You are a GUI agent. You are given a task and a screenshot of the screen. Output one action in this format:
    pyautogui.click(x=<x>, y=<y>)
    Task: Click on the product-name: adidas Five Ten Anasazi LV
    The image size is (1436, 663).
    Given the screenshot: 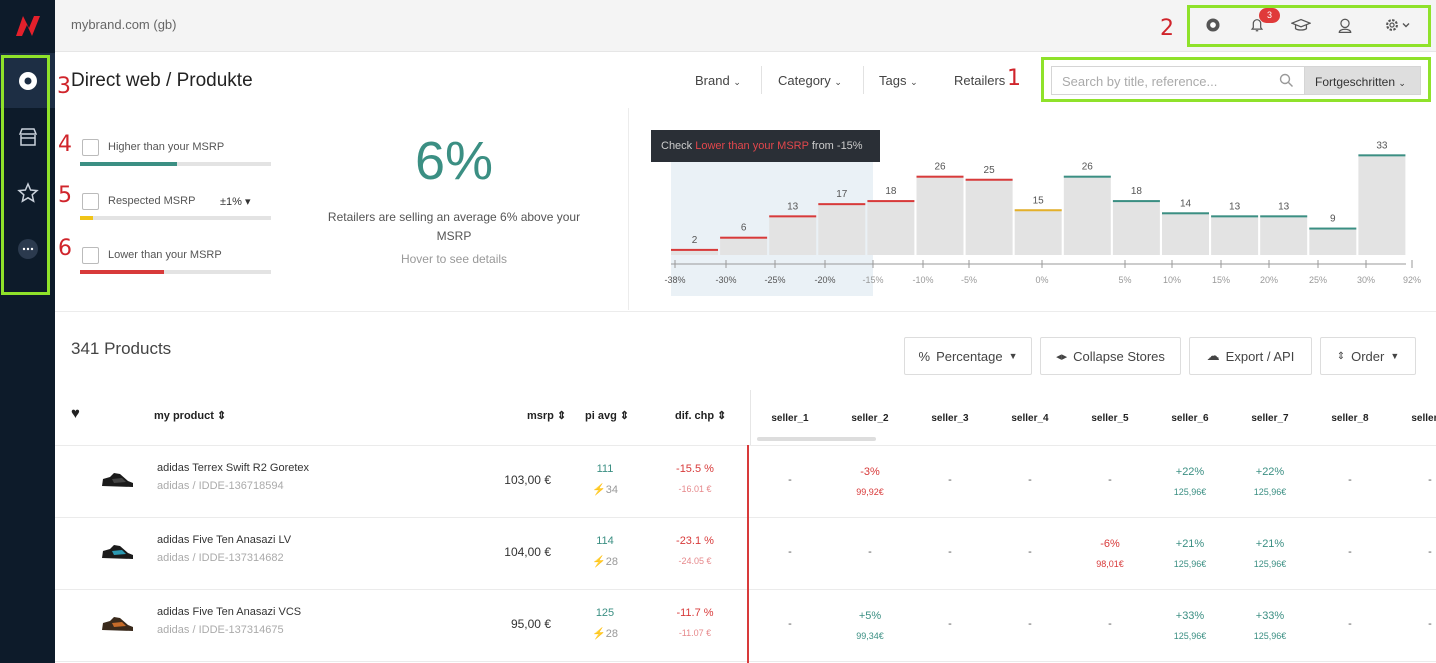 What is the action you would take?
    pyautogui.click(x=224, y=540)
    